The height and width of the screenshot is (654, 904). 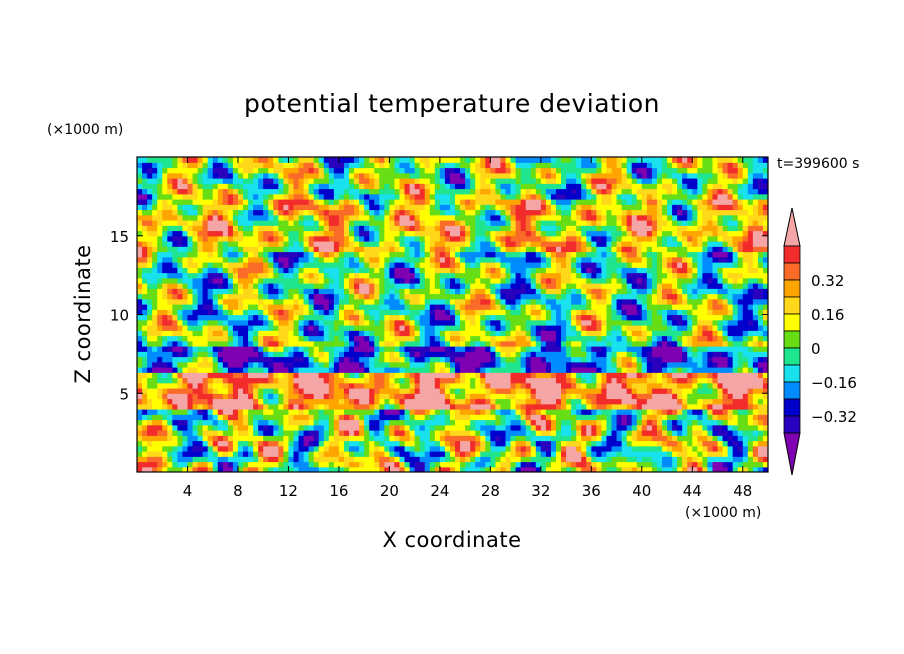 I want to click on colorbar-labels: 0.32 0.16 0 −0.16 −0.32, so click(x=834, y=349).